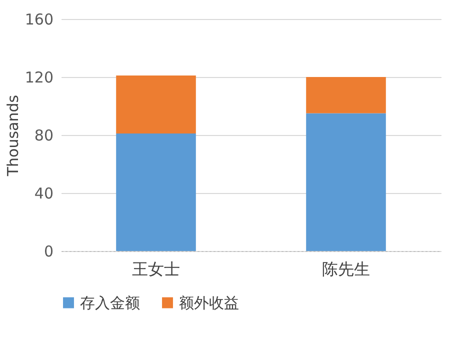 This screenshot has width=468, height=347. I want to click on y-tick-label: 80, so click(44, 135).